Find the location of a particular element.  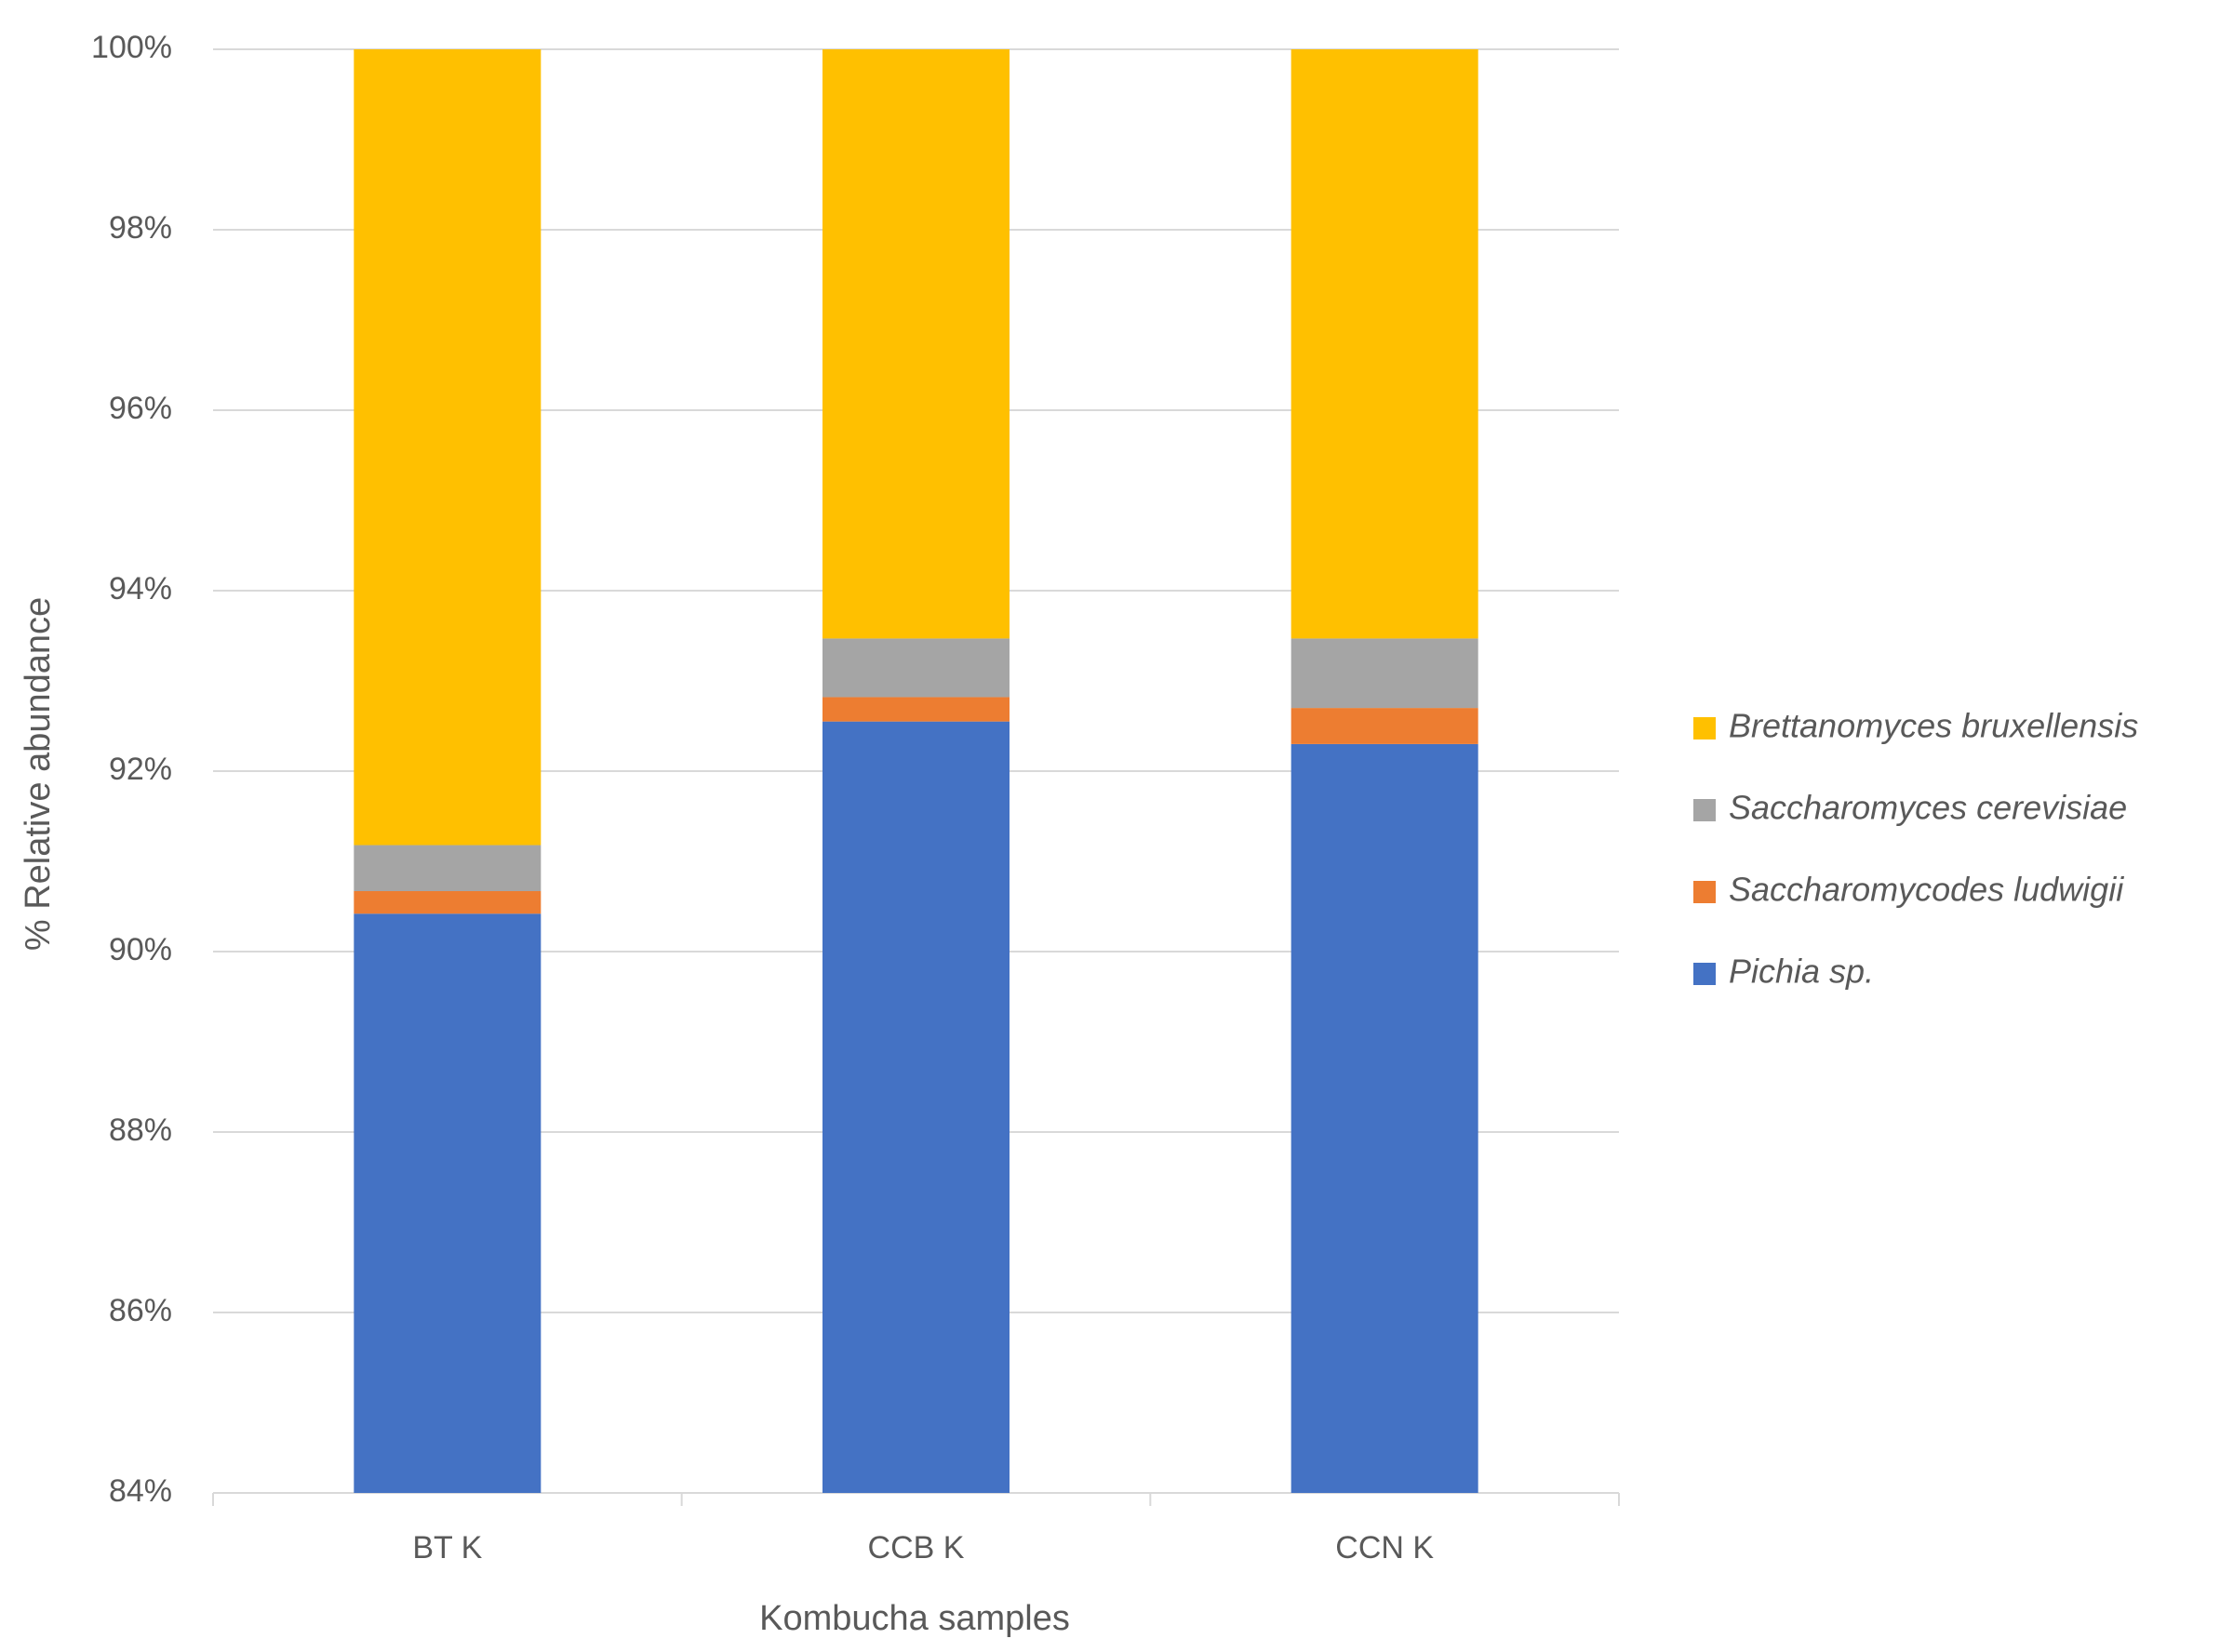

x-axis-title: Kombucha samples is located at coordinates (914, 1618).